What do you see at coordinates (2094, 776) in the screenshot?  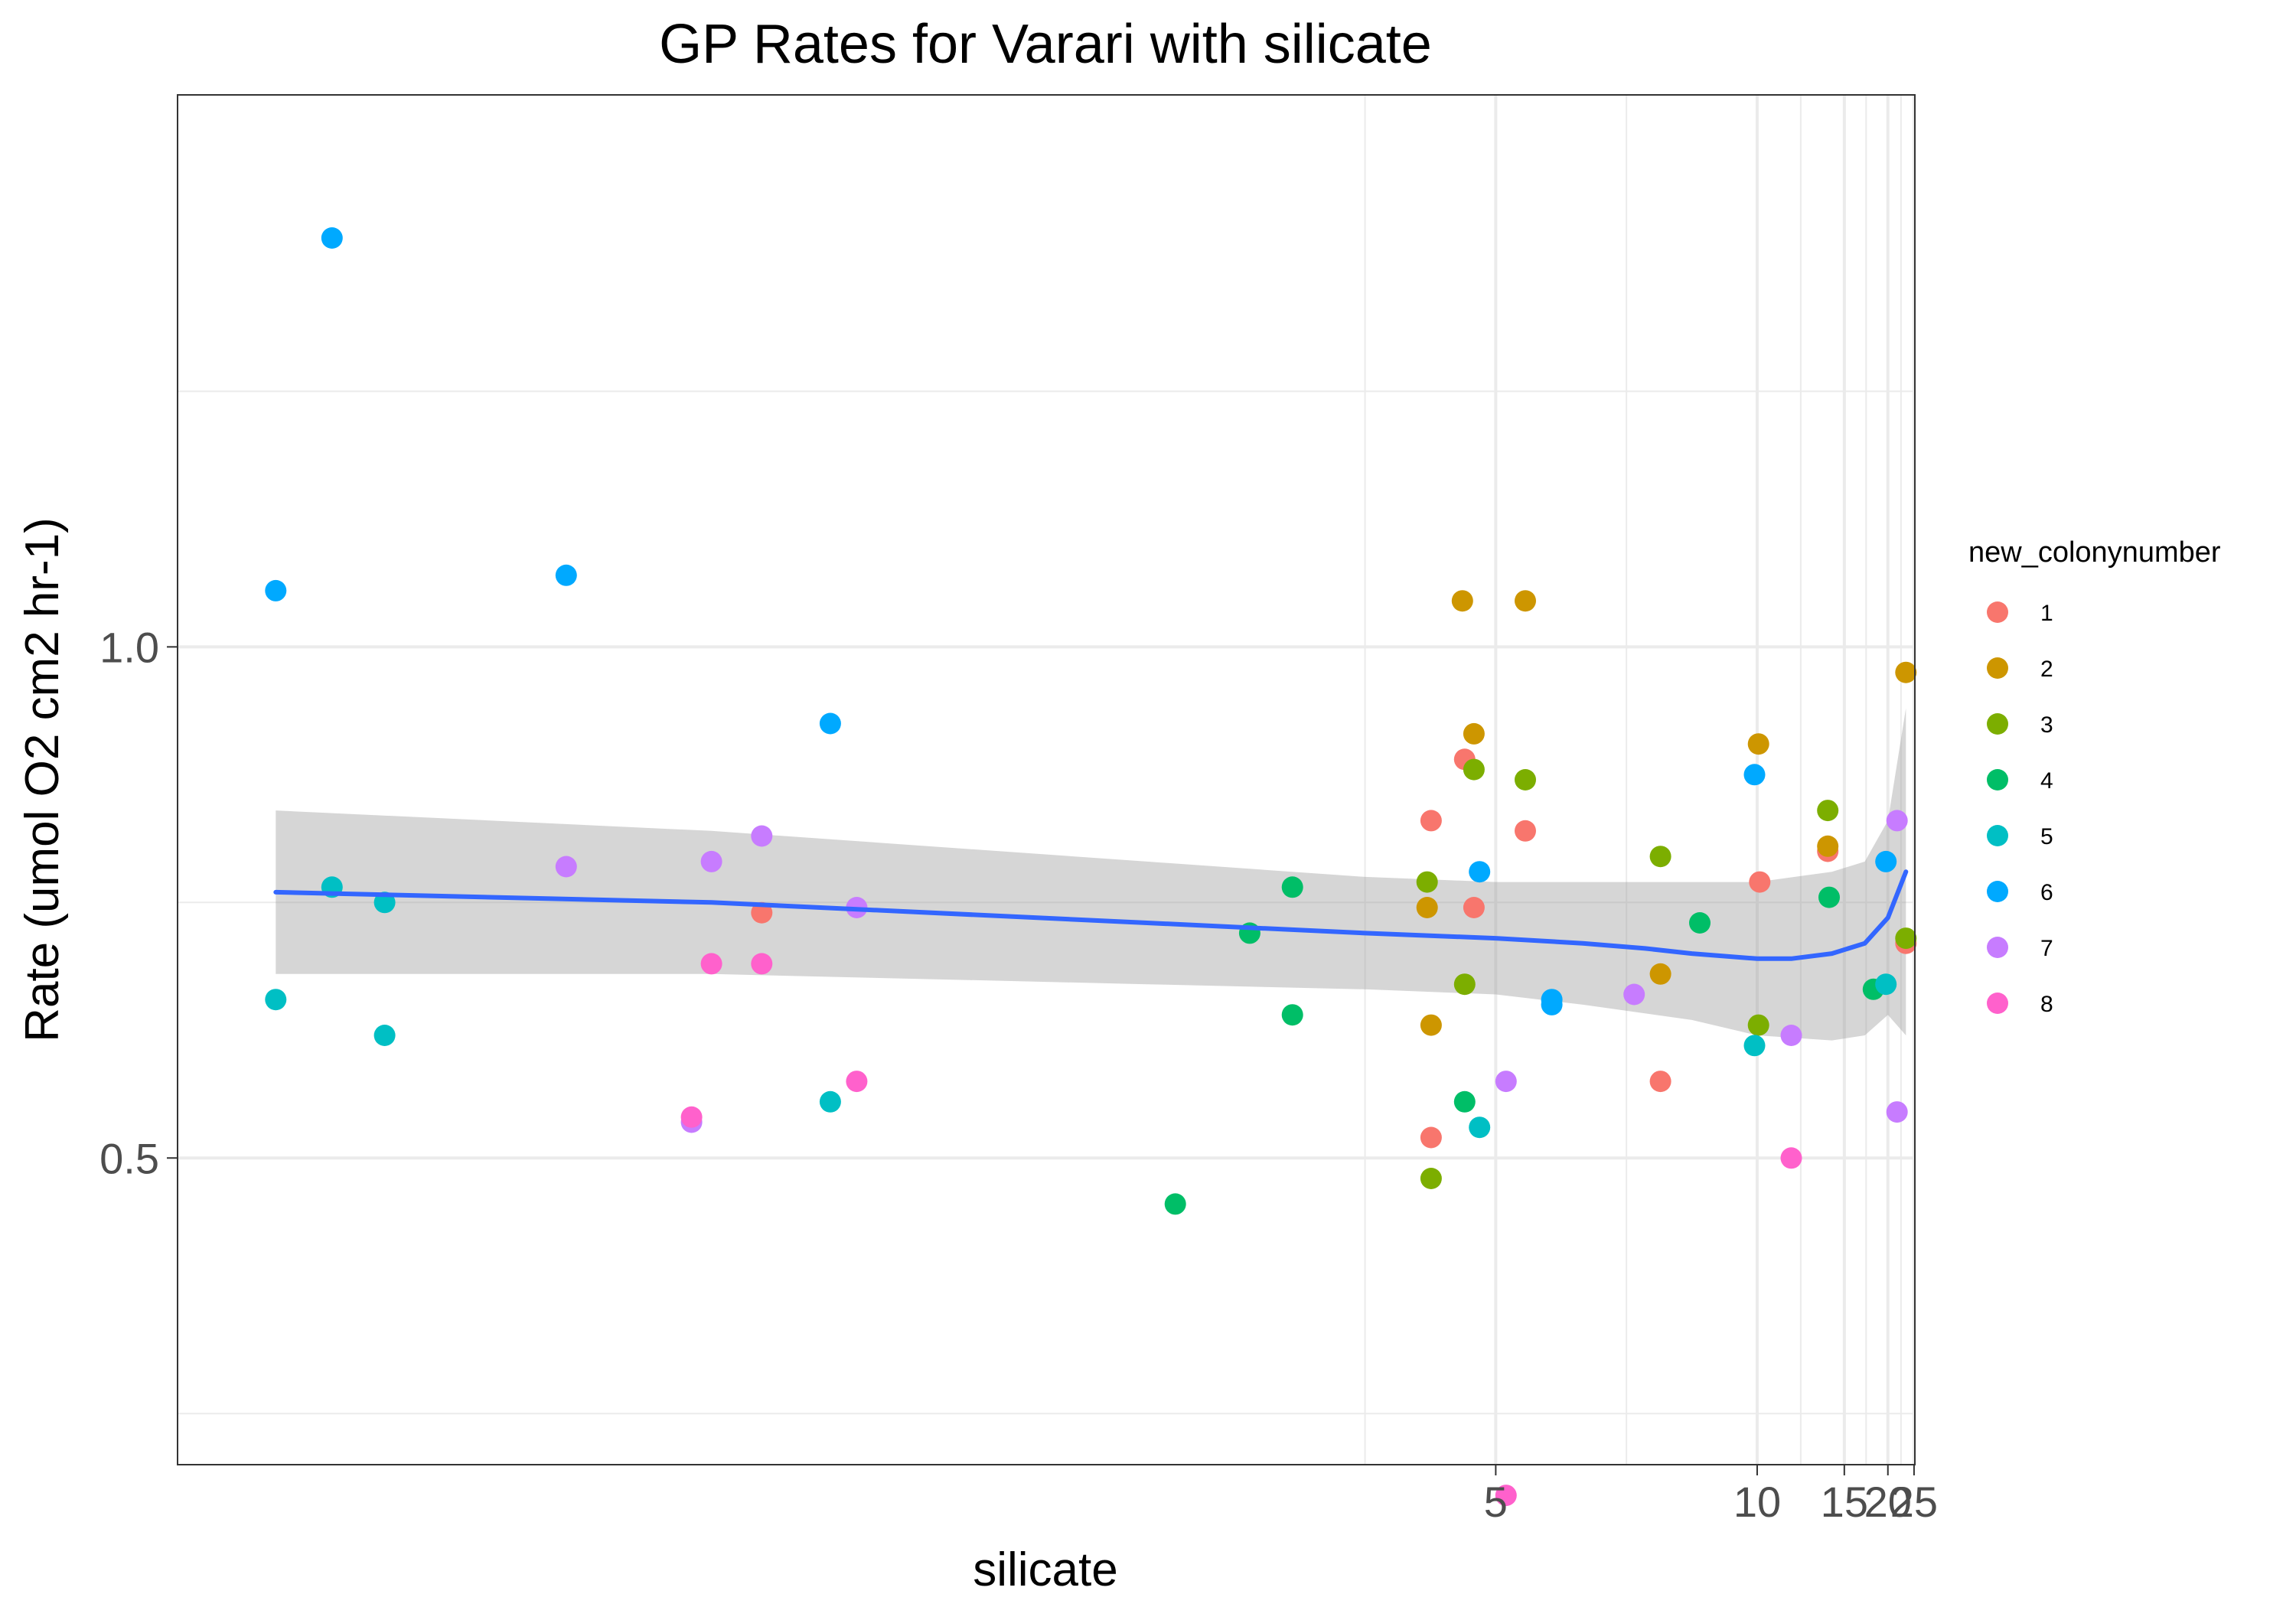 I see `legend: new_colonynumber 1 2 3 4 5 6 7 8` at bounding box center [2094, 776].